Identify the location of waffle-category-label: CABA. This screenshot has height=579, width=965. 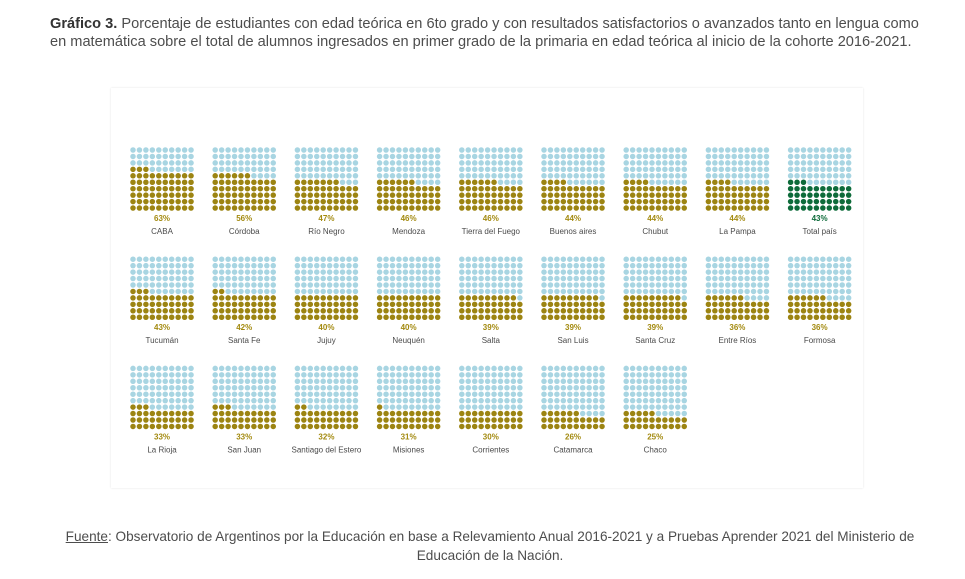
(162, 231).